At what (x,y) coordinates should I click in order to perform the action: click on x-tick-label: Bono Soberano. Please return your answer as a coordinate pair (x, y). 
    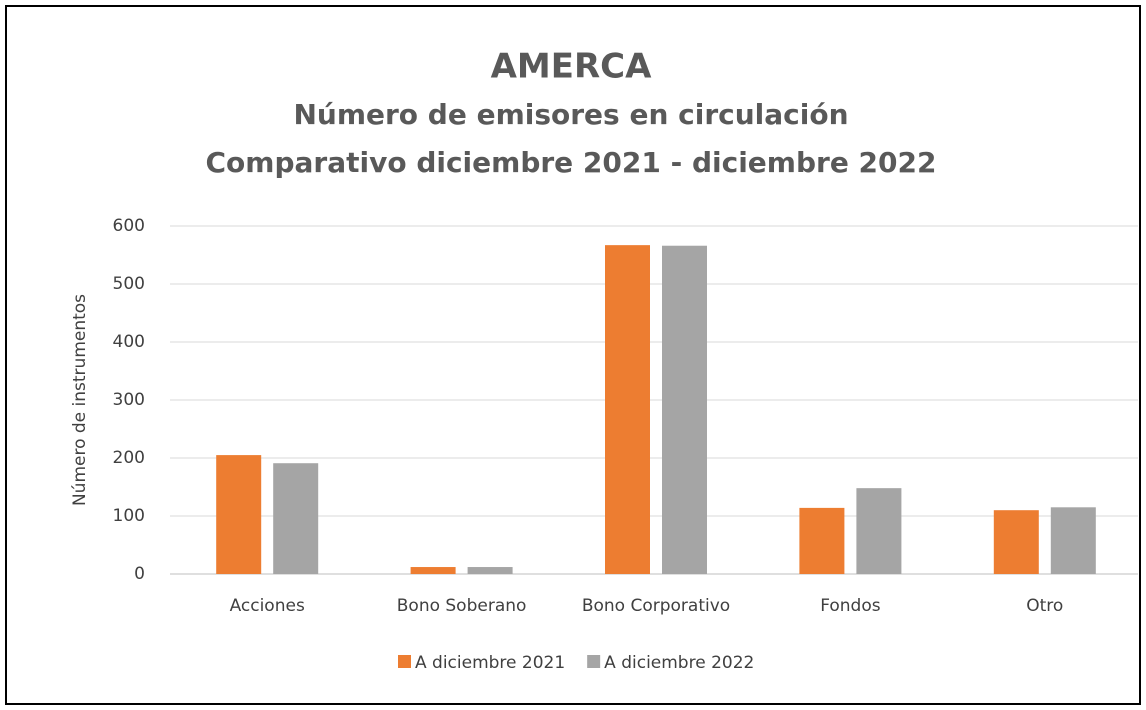
    Looking at the image, I should click on (462, 606).